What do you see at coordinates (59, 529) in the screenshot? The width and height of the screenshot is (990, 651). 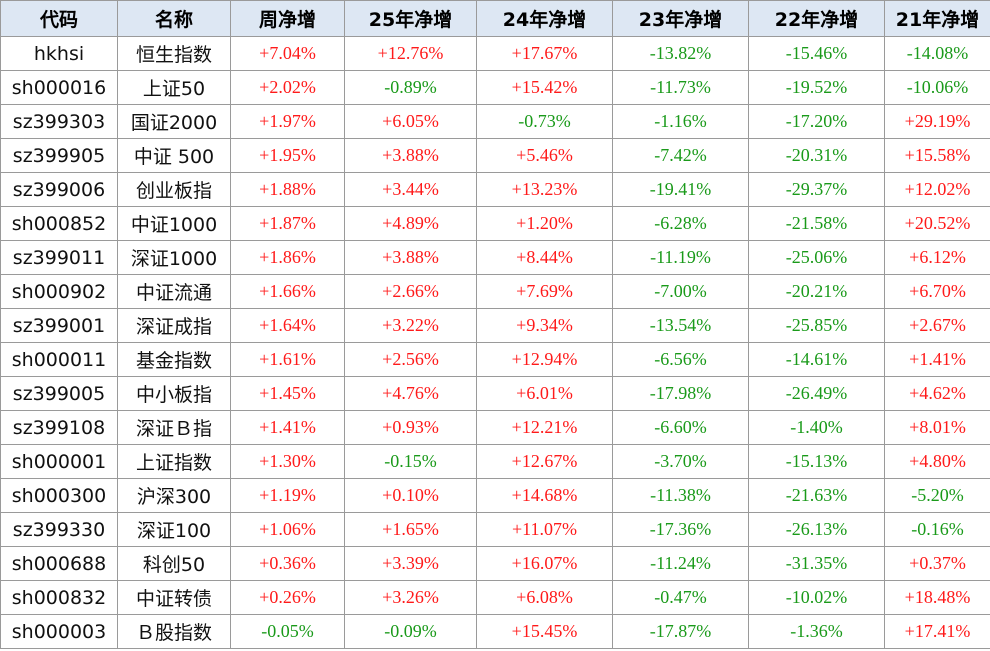 I see `code-cell: sz399330` at bounding box center [59, 529].